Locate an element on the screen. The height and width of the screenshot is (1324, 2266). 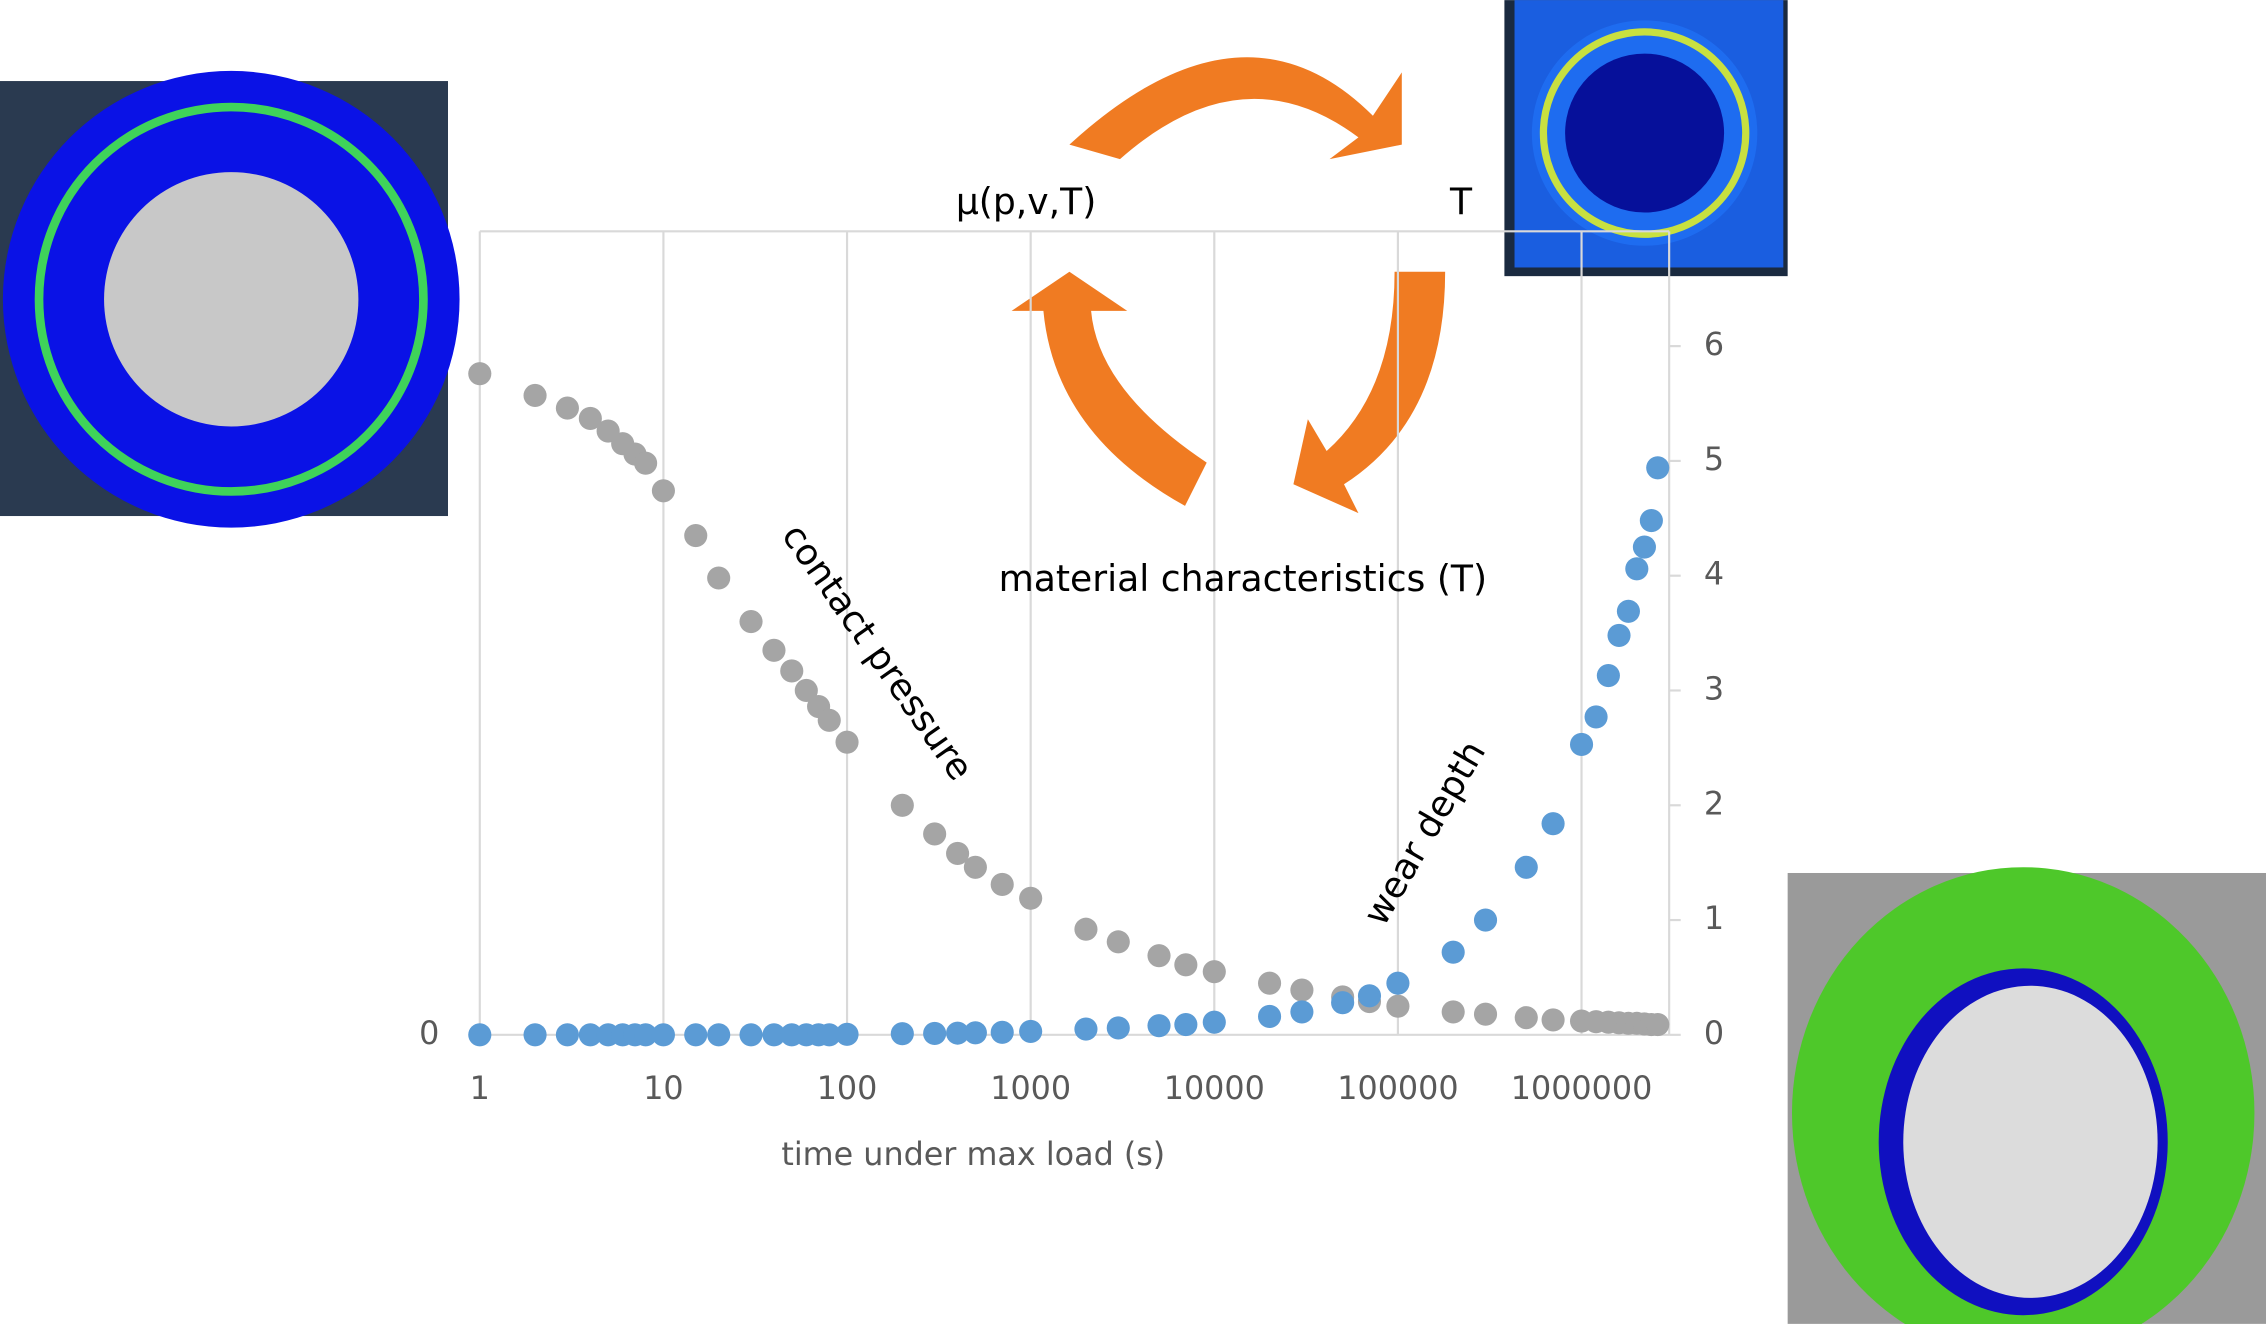
annotation: μ(p,v,T) is located at coordinates (1026, 201).